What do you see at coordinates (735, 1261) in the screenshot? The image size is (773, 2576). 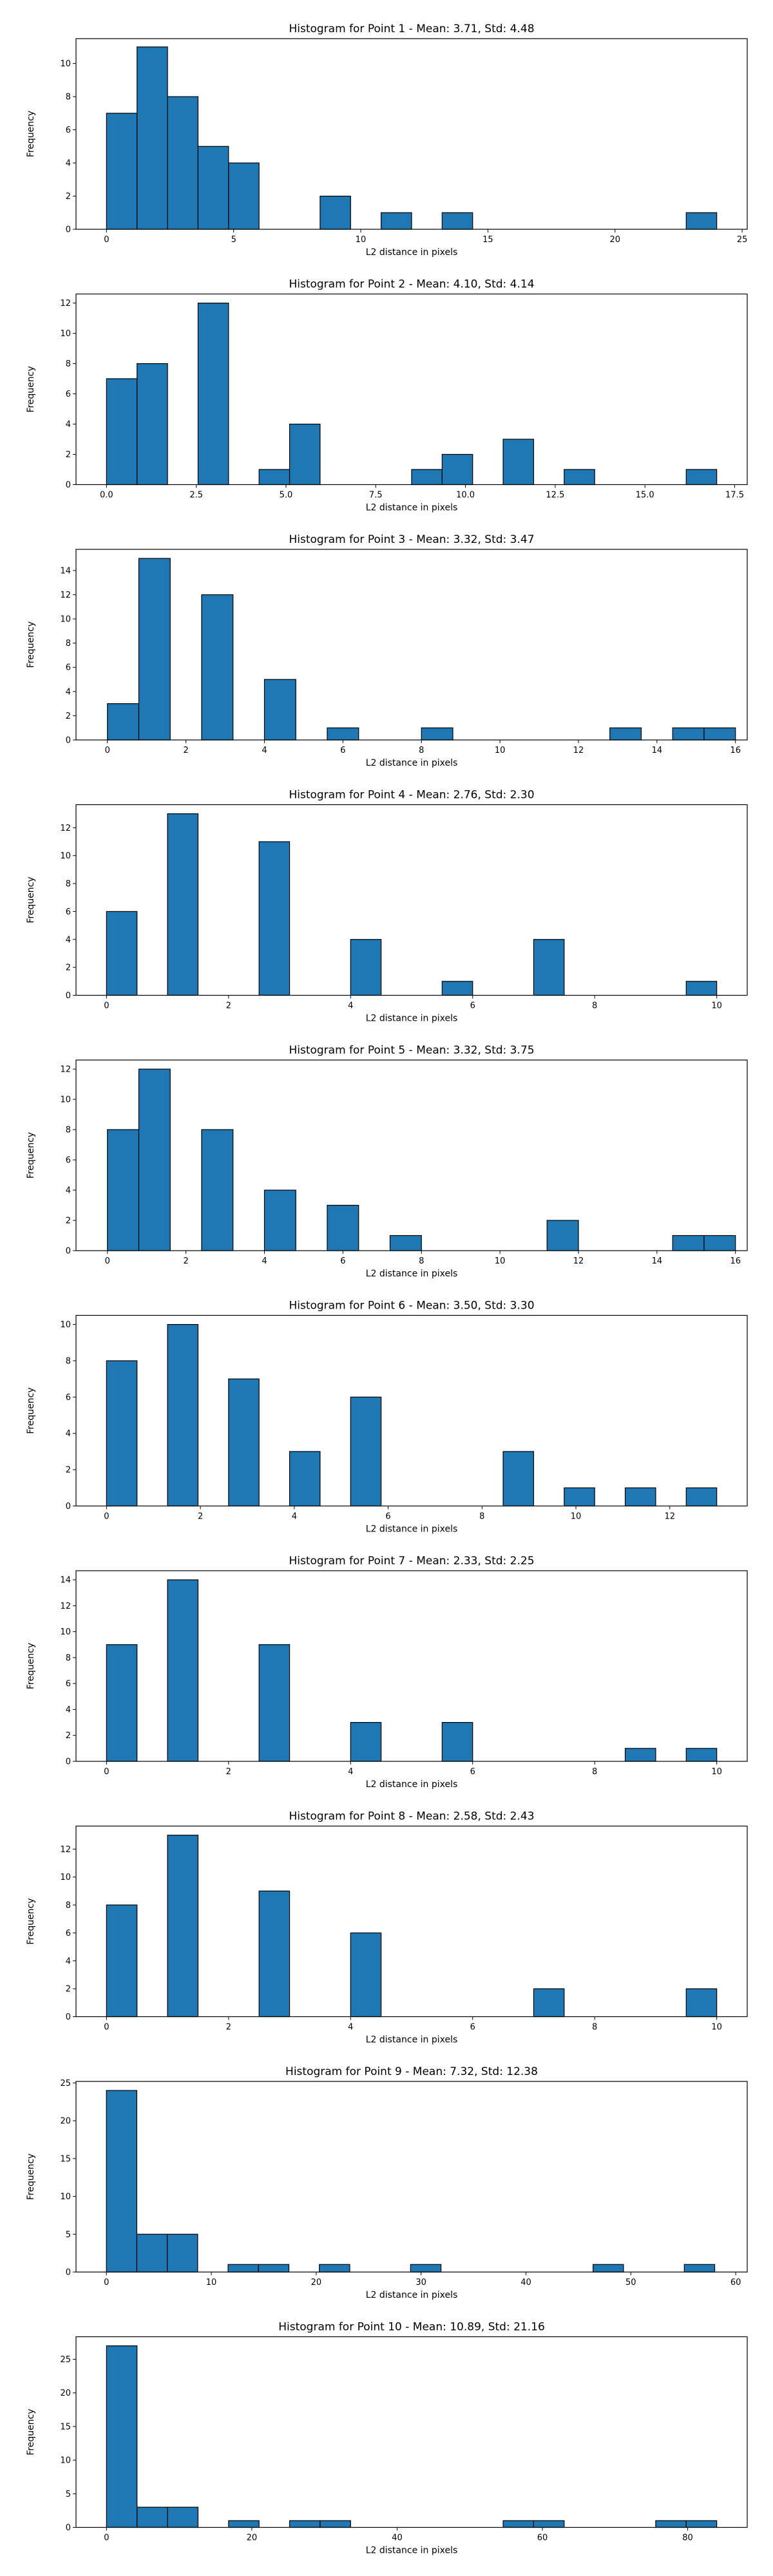 I see `x-tick-label: 16` at bounding box center [735, 1261].